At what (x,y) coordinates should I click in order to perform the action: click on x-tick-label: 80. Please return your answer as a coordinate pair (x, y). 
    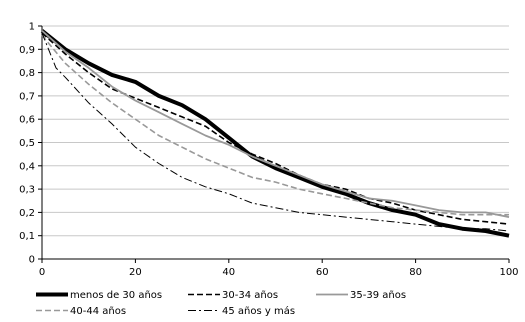
    Looking at the image, I should click on (415, 272).